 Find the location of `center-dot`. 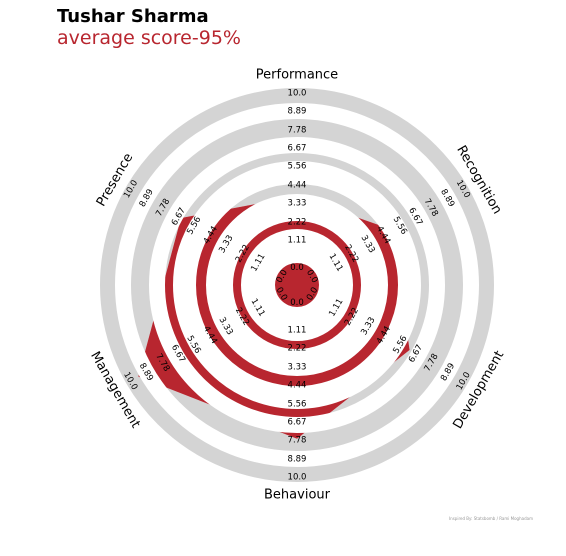

center-dot is located at coordinates (297, 285).